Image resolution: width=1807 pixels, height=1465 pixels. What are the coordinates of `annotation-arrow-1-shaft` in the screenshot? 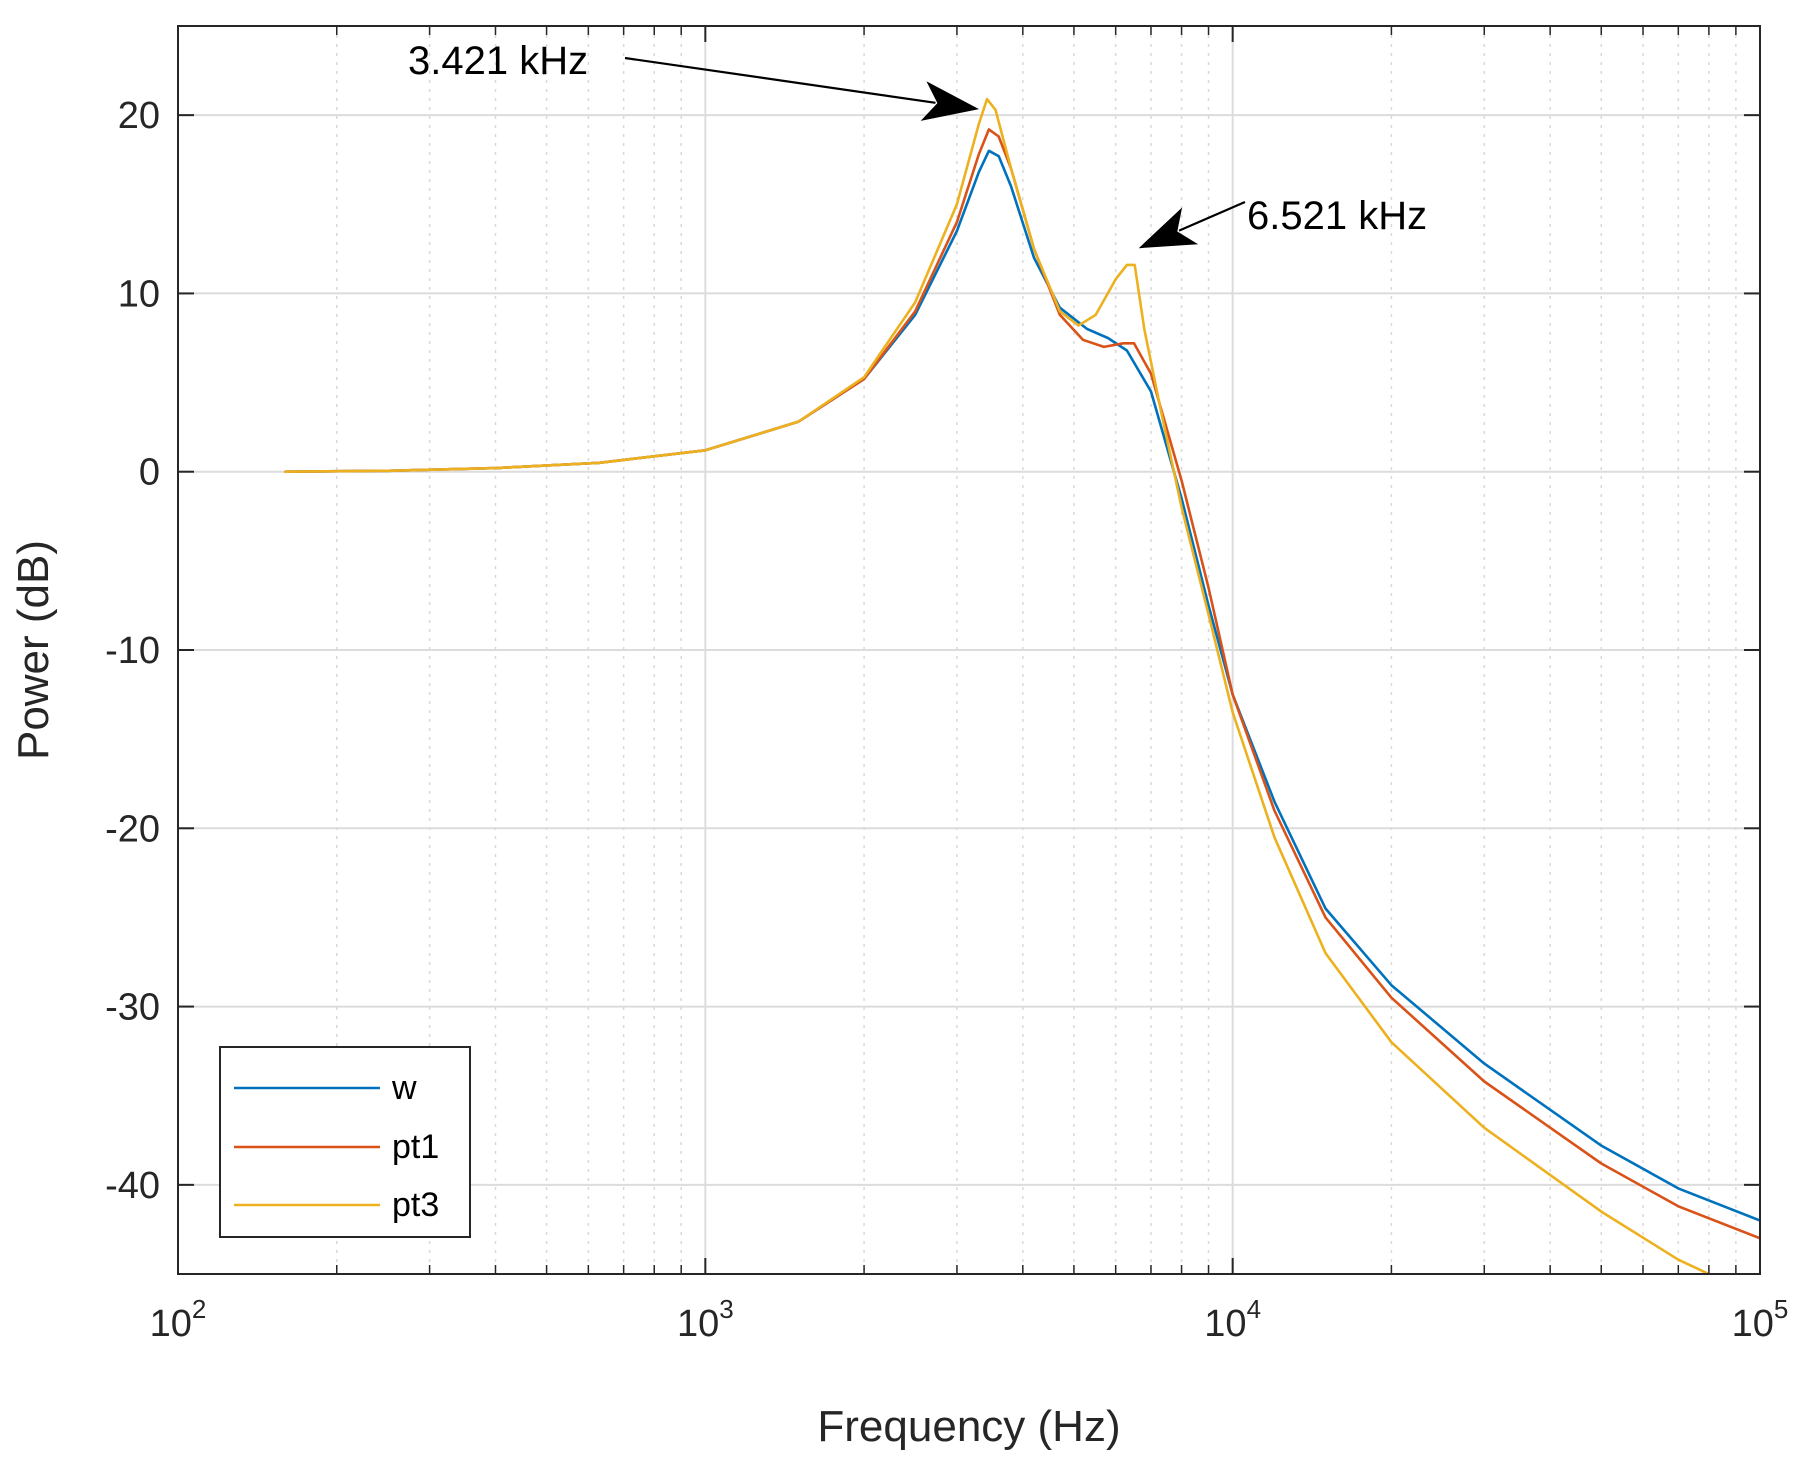 It's located at (780, 80).